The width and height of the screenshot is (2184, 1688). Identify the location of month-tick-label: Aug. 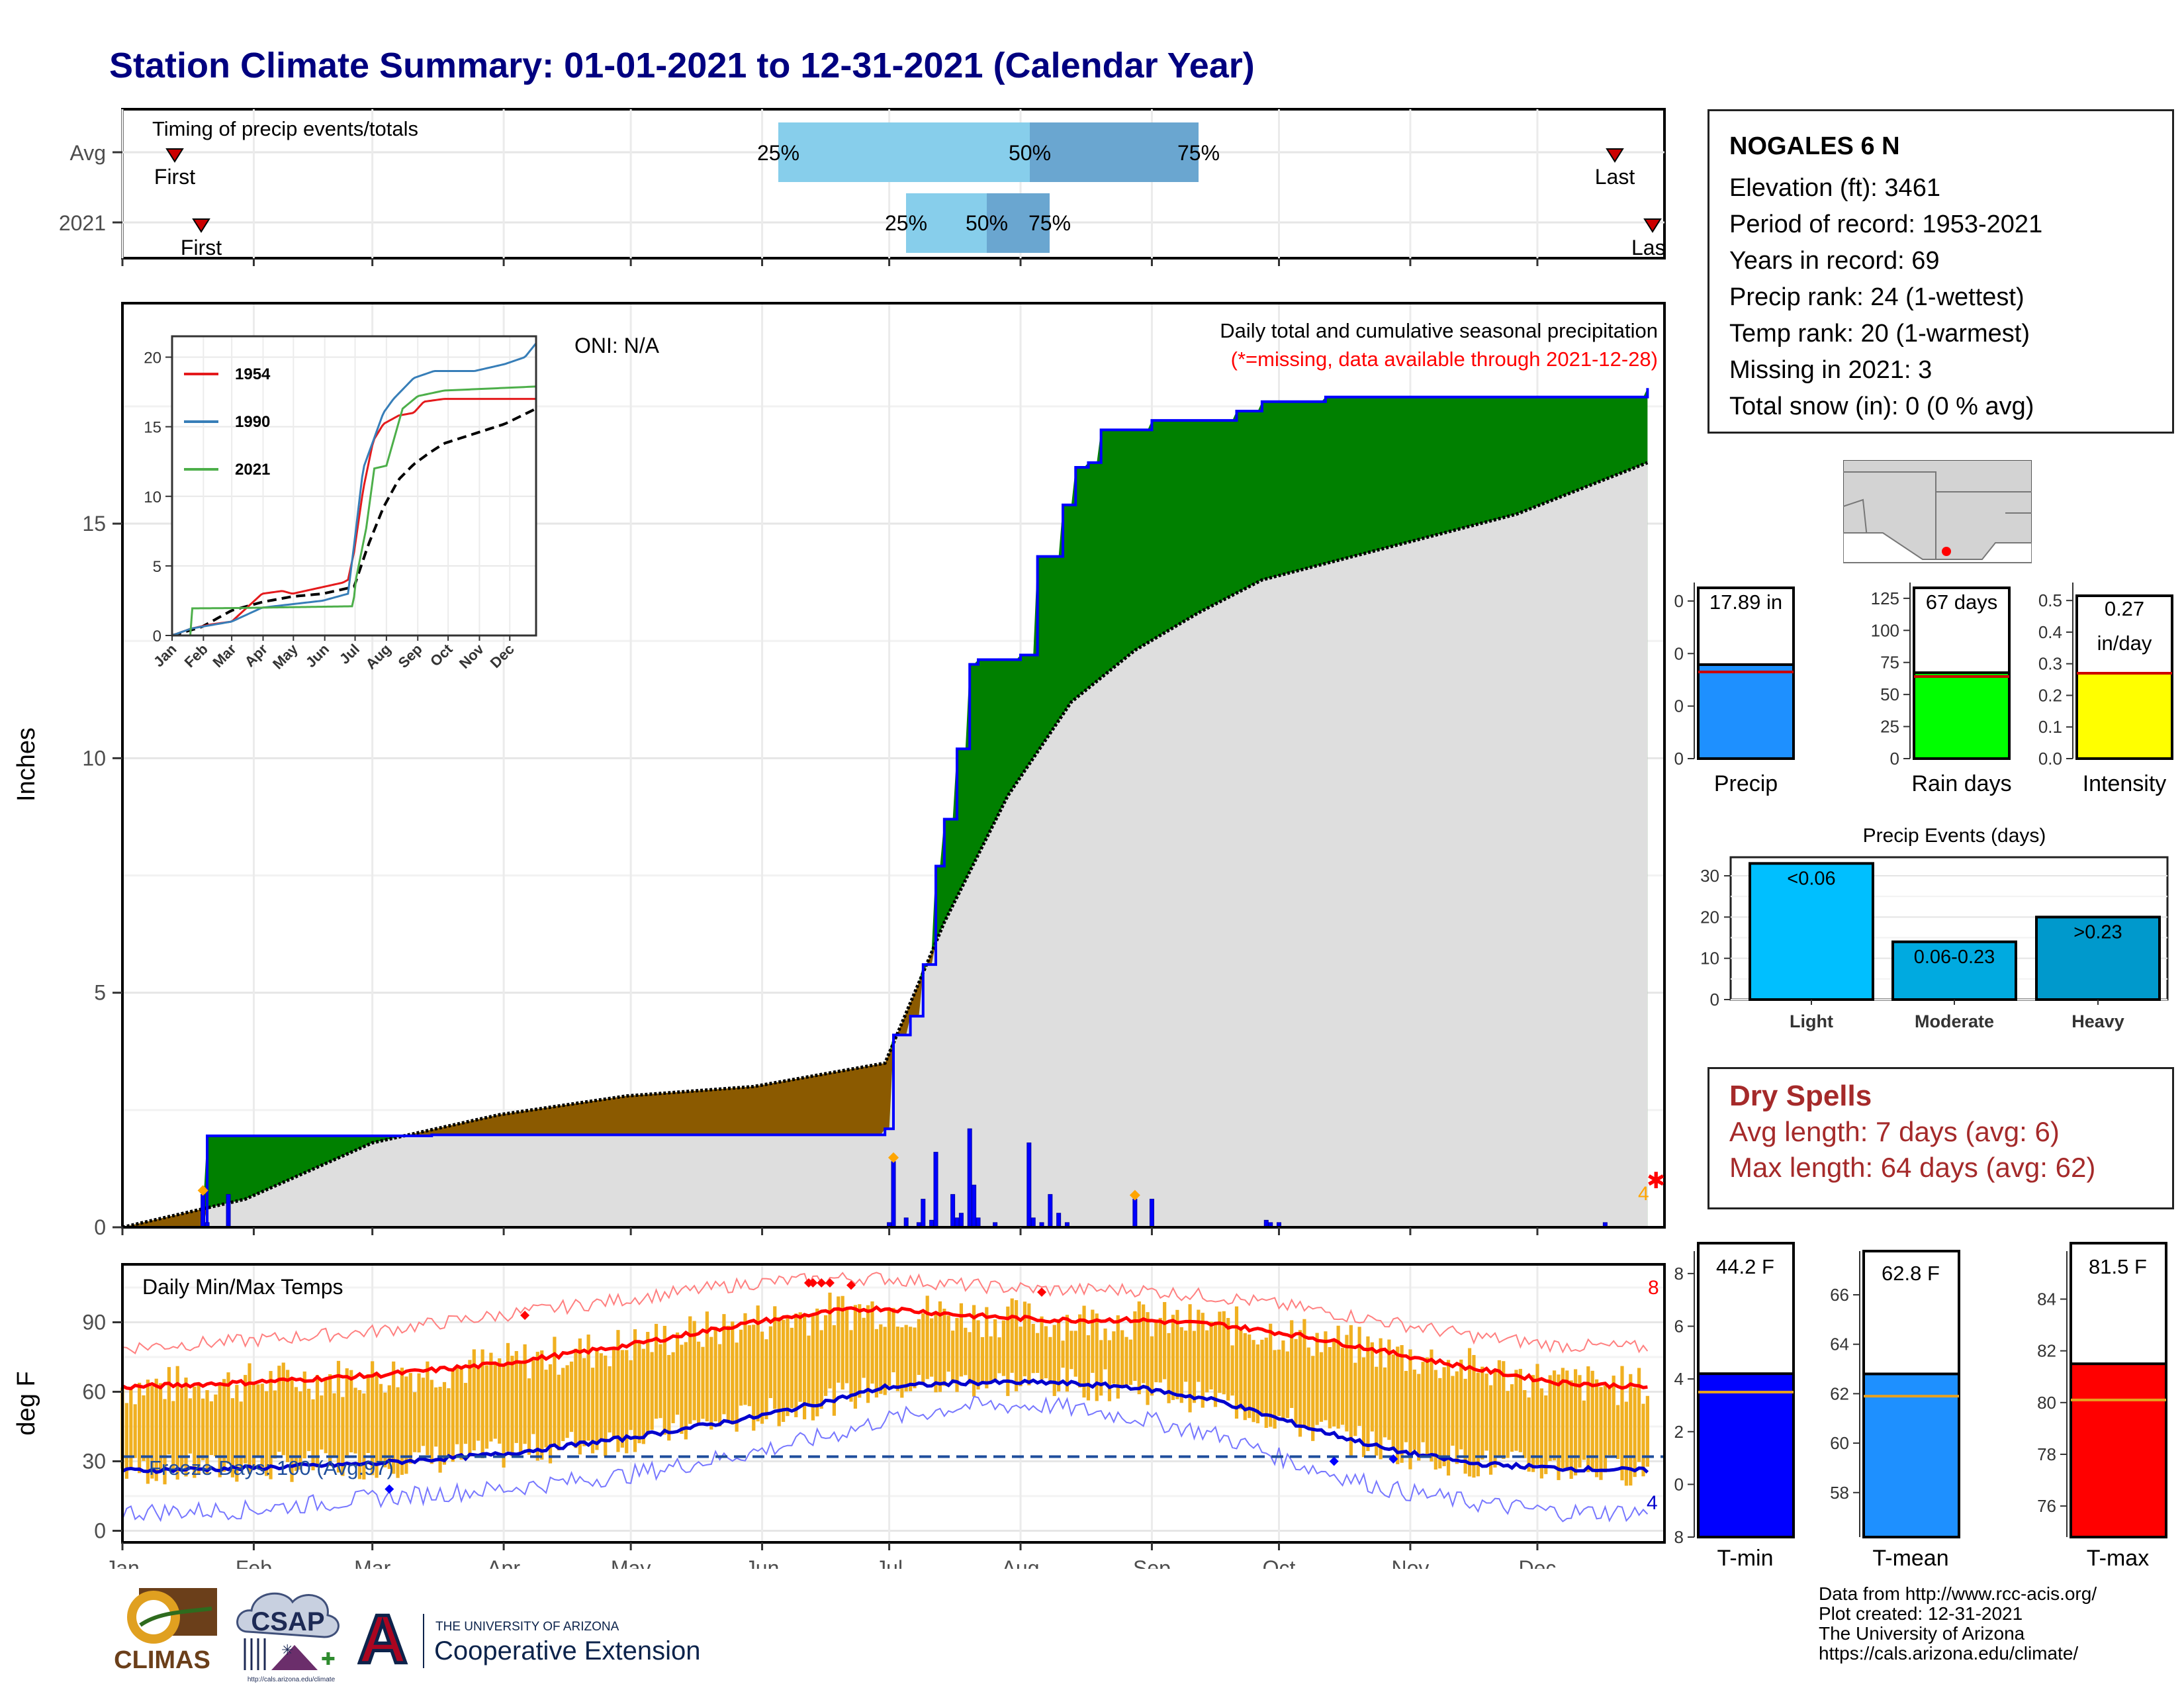
(1021, 1562).